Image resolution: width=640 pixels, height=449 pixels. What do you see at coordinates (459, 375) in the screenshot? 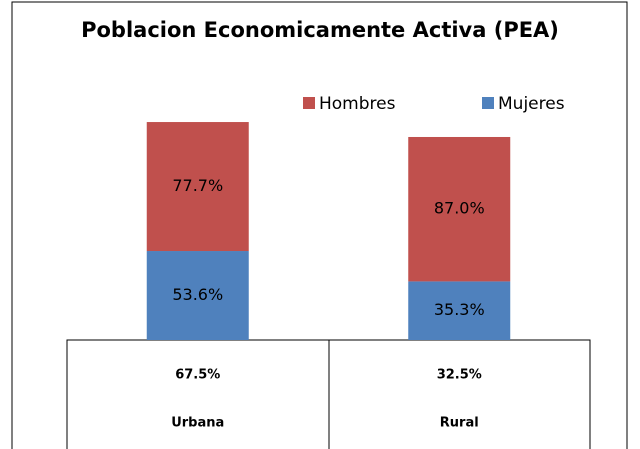
I see `data-table-value: 32.5%` at bounding box center [459, 375].